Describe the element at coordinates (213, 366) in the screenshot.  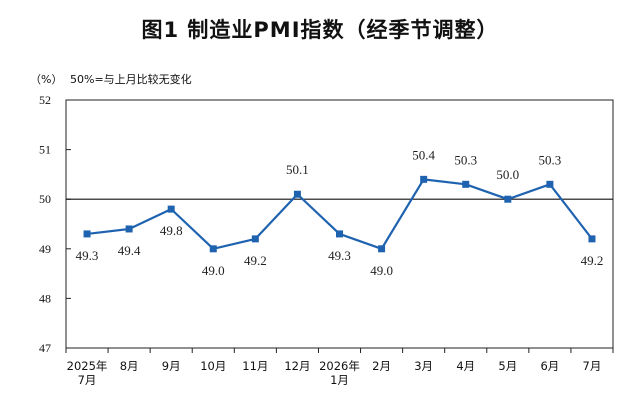
I see `x-tick-label: 10月` at that location.